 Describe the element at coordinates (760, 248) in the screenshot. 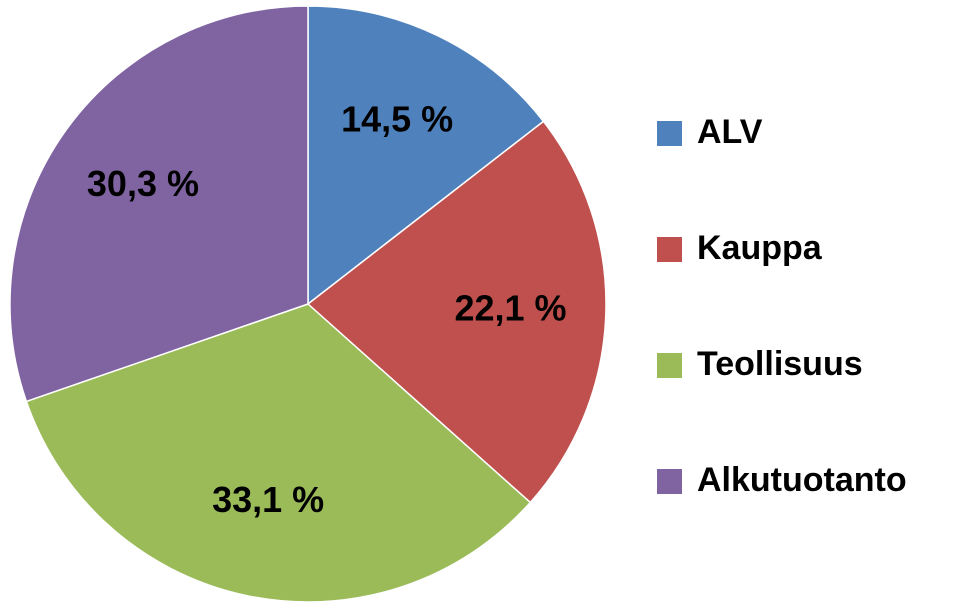

I see `legend-label: Kauppa` at that location.